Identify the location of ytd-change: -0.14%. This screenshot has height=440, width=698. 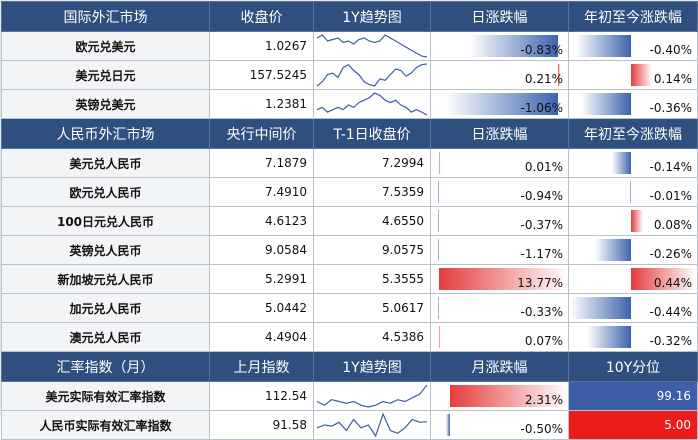
(633, 163).